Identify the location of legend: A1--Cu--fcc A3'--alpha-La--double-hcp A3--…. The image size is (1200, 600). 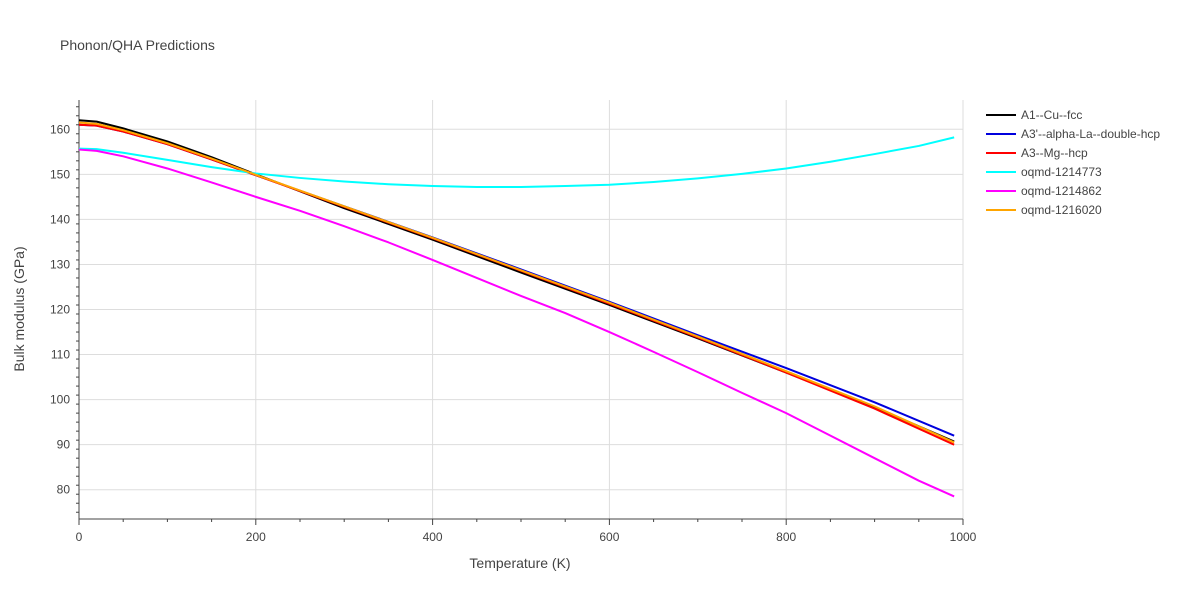
(1073, 162).